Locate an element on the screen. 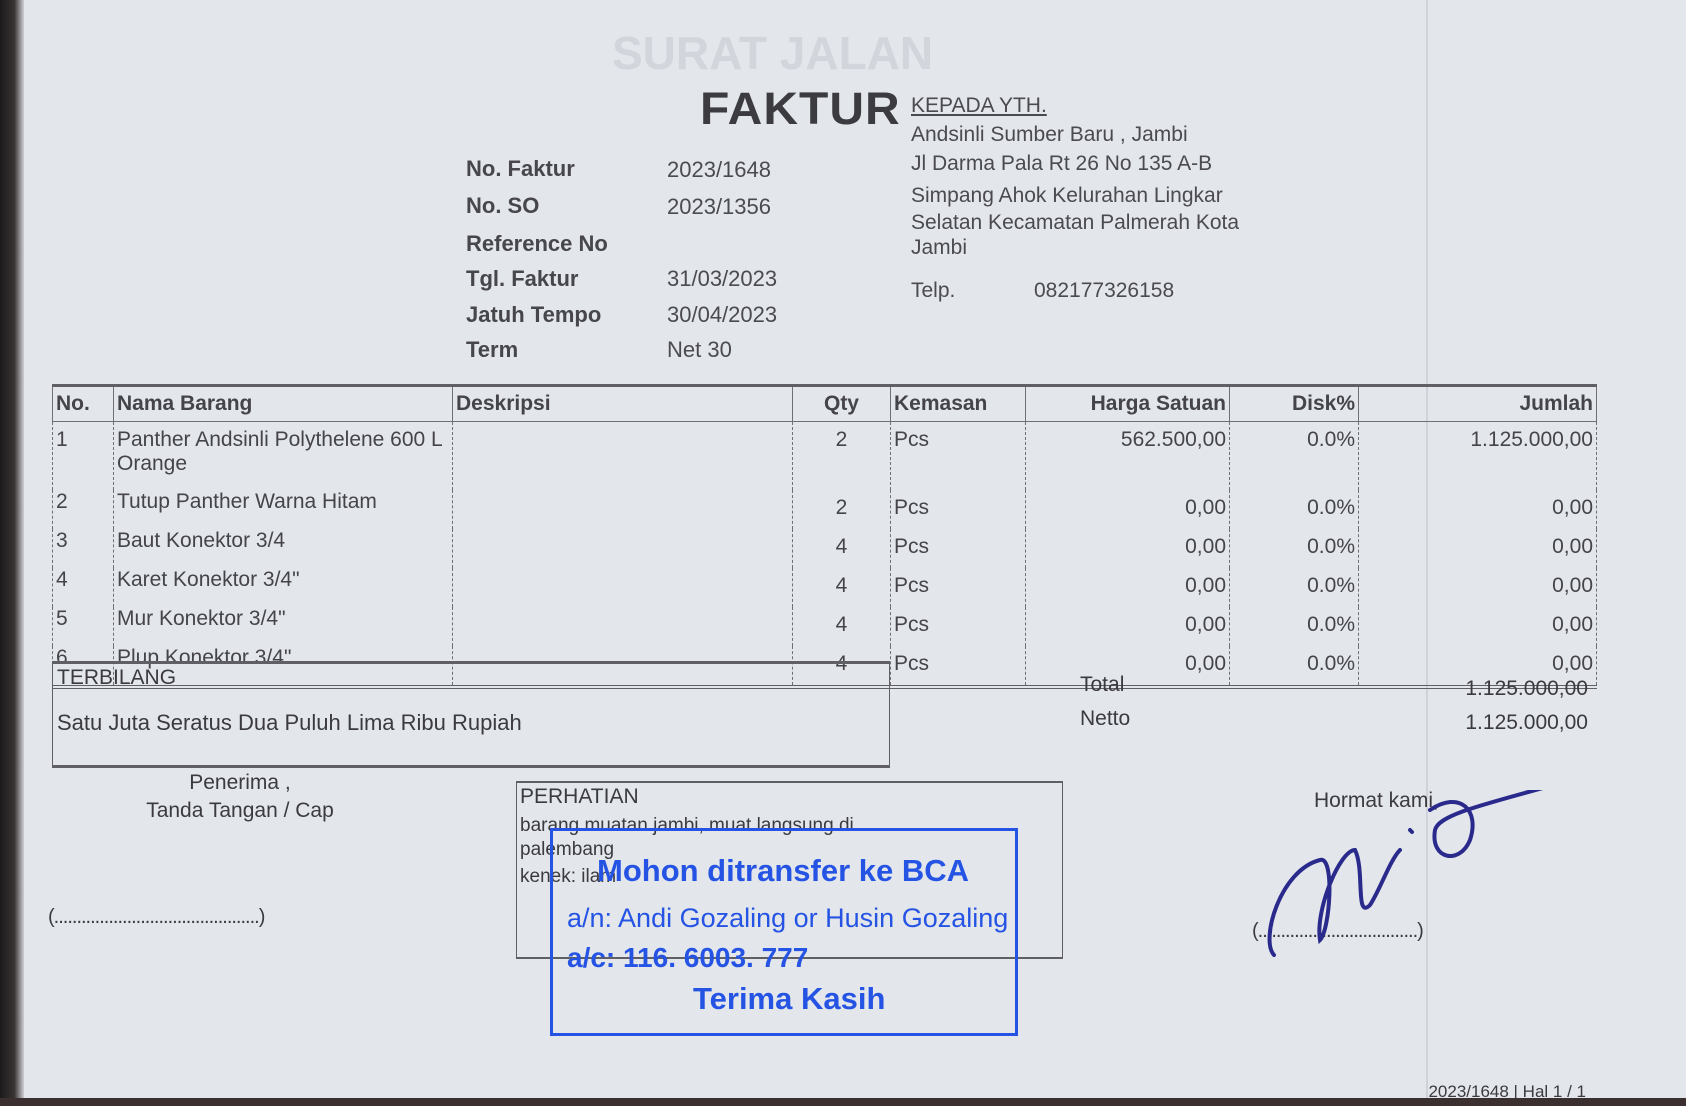 The height and width of the screenshot is (1106, 1686). cell-name: Tutup Panther Warna Hitam is located at coordinates (283, 509).